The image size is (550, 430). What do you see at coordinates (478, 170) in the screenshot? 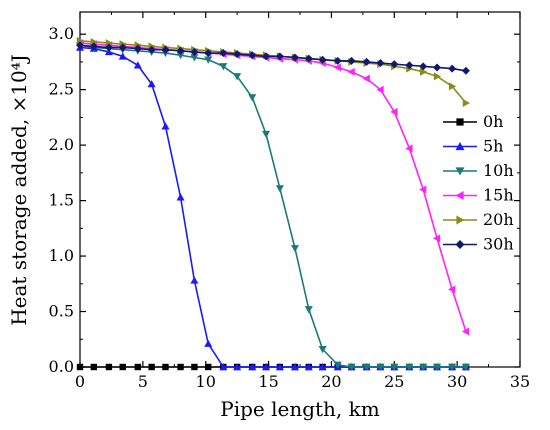
I see `legend-item-10h: 10h` at bounding box center [478, 170].